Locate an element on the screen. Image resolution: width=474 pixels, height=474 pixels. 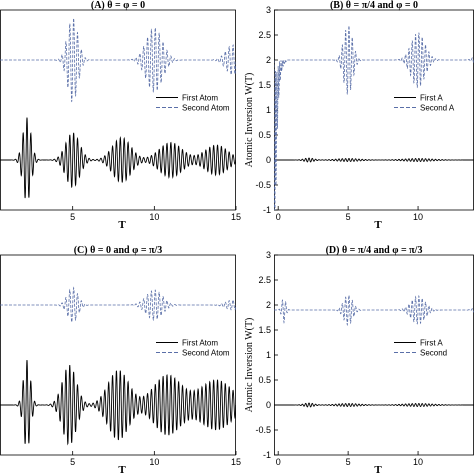
legend-entry: Second is located at coordinates (433, 353).